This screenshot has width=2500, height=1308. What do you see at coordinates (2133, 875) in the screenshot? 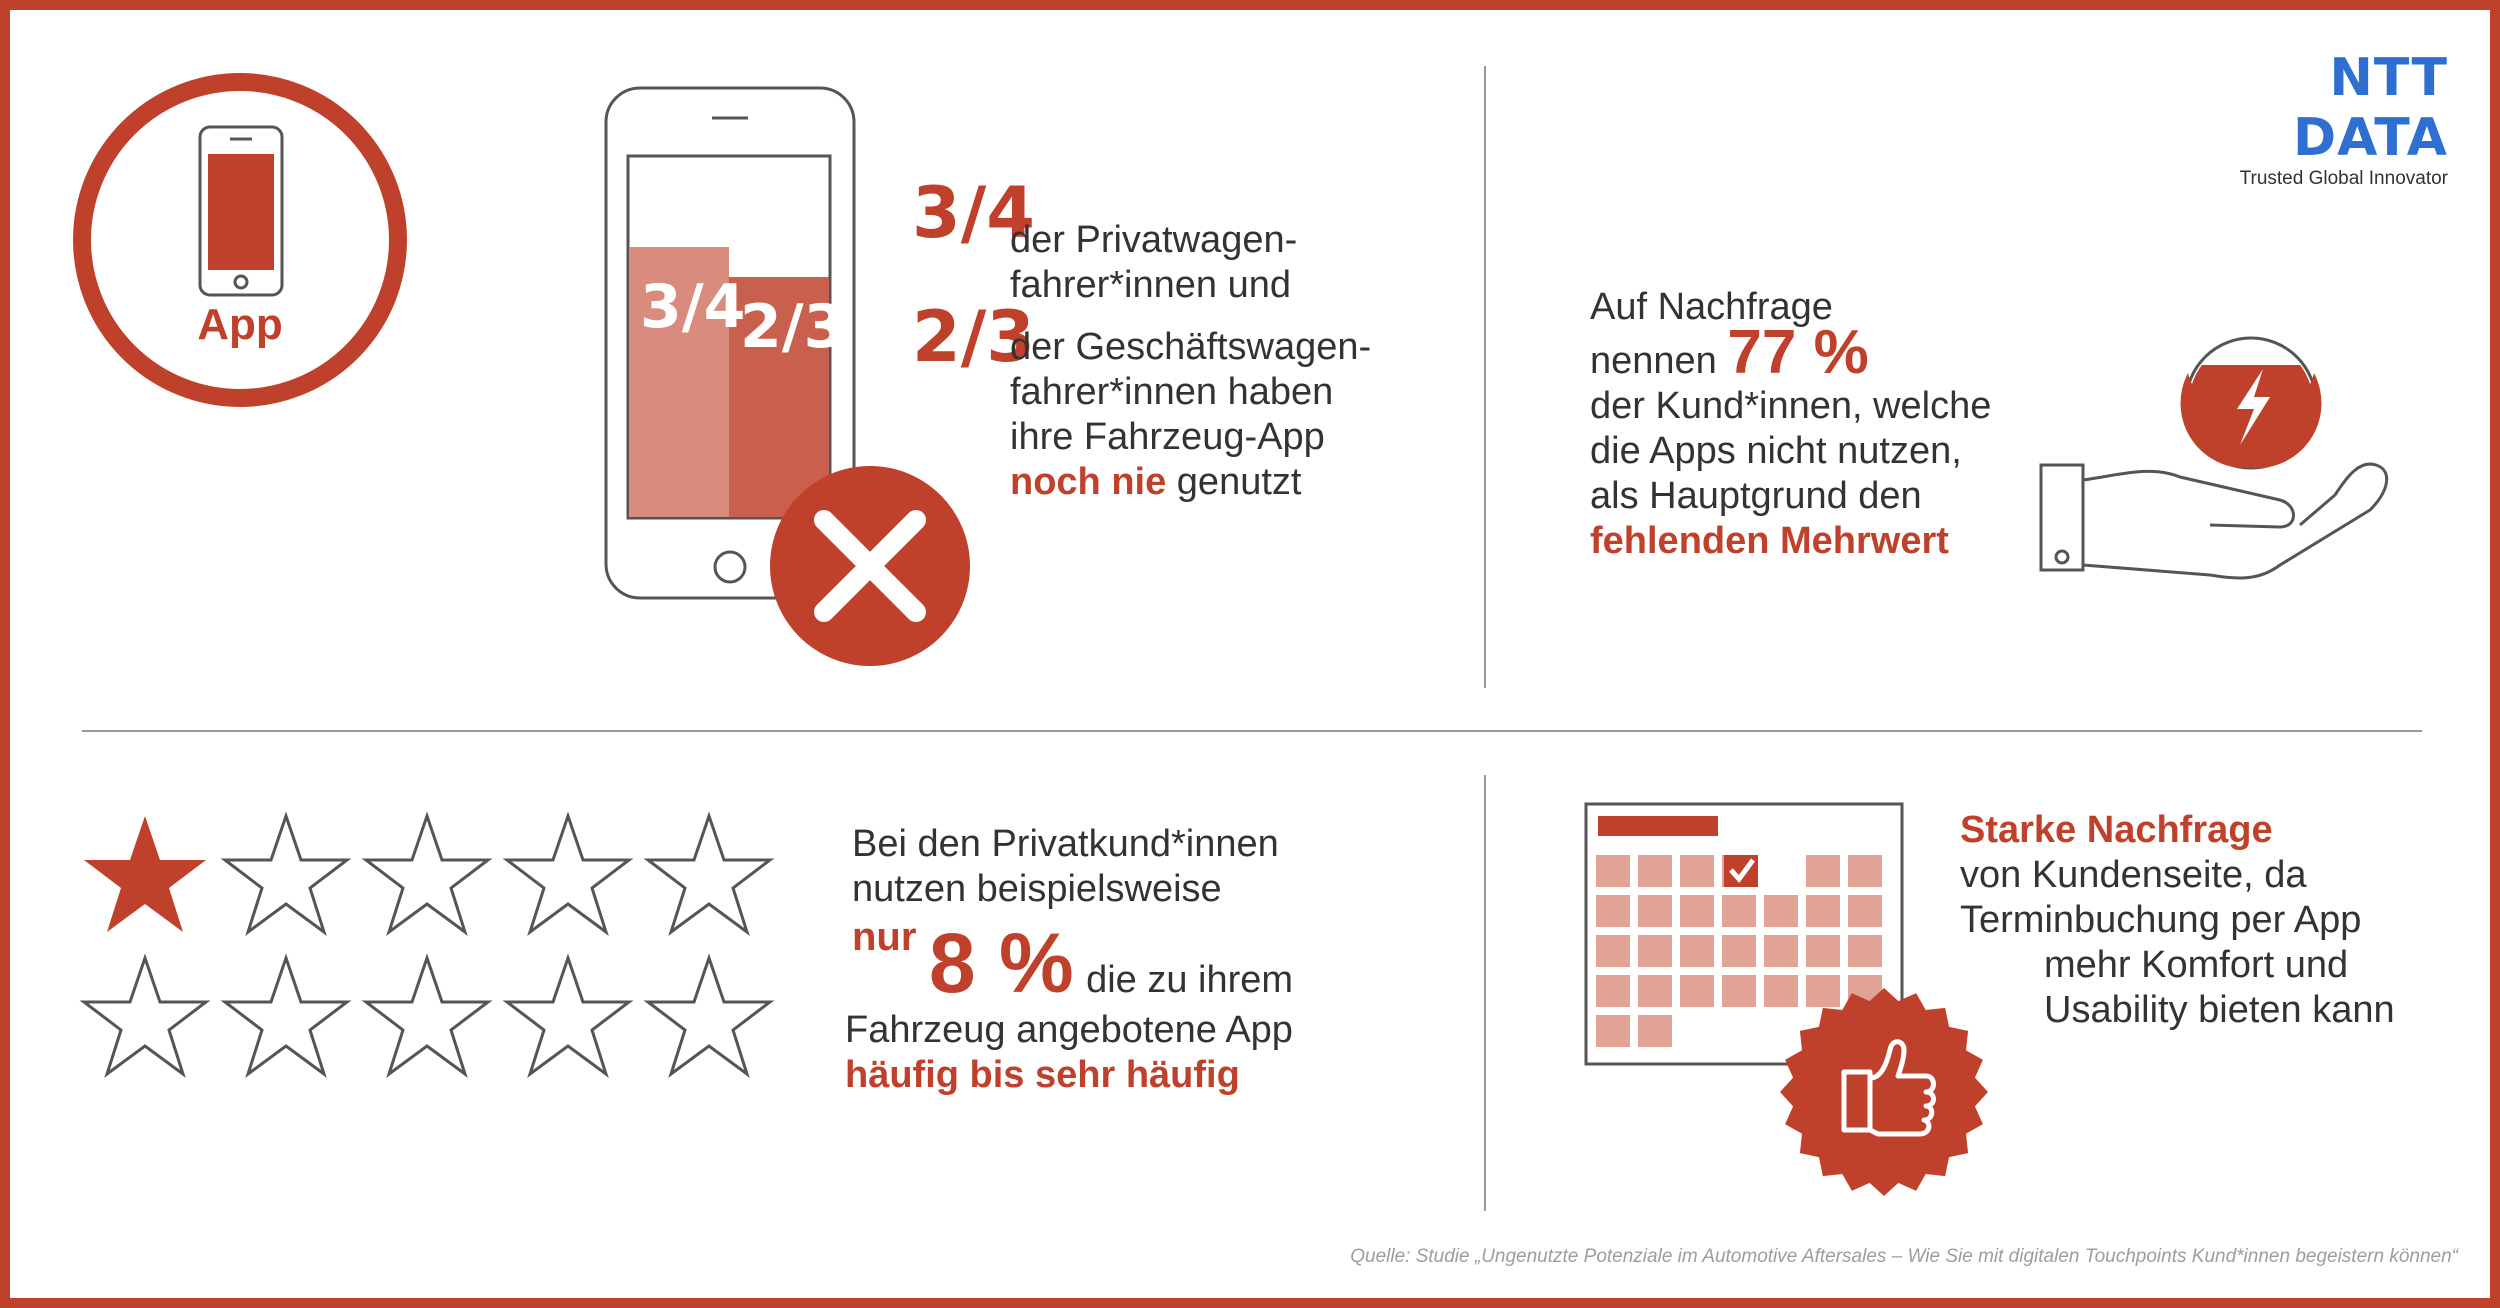
I see `q4-line1: von Kundenseite, da` at bounding box center [2133, 875].